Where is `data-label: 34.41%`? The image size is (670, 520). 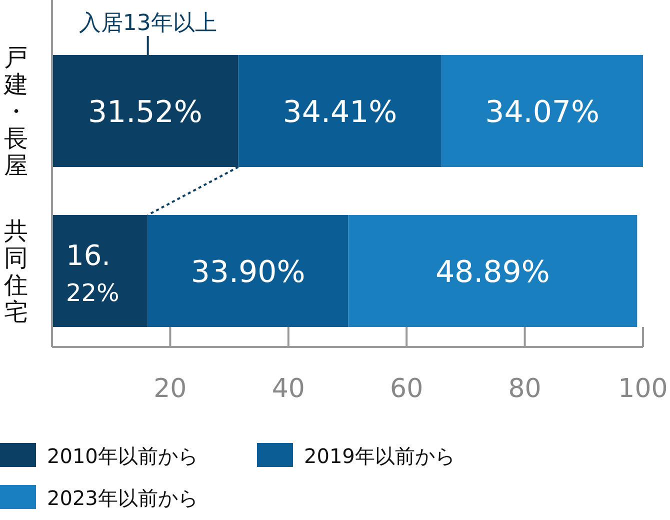
data-label: 34.41% is located at coordinates (340, 112).